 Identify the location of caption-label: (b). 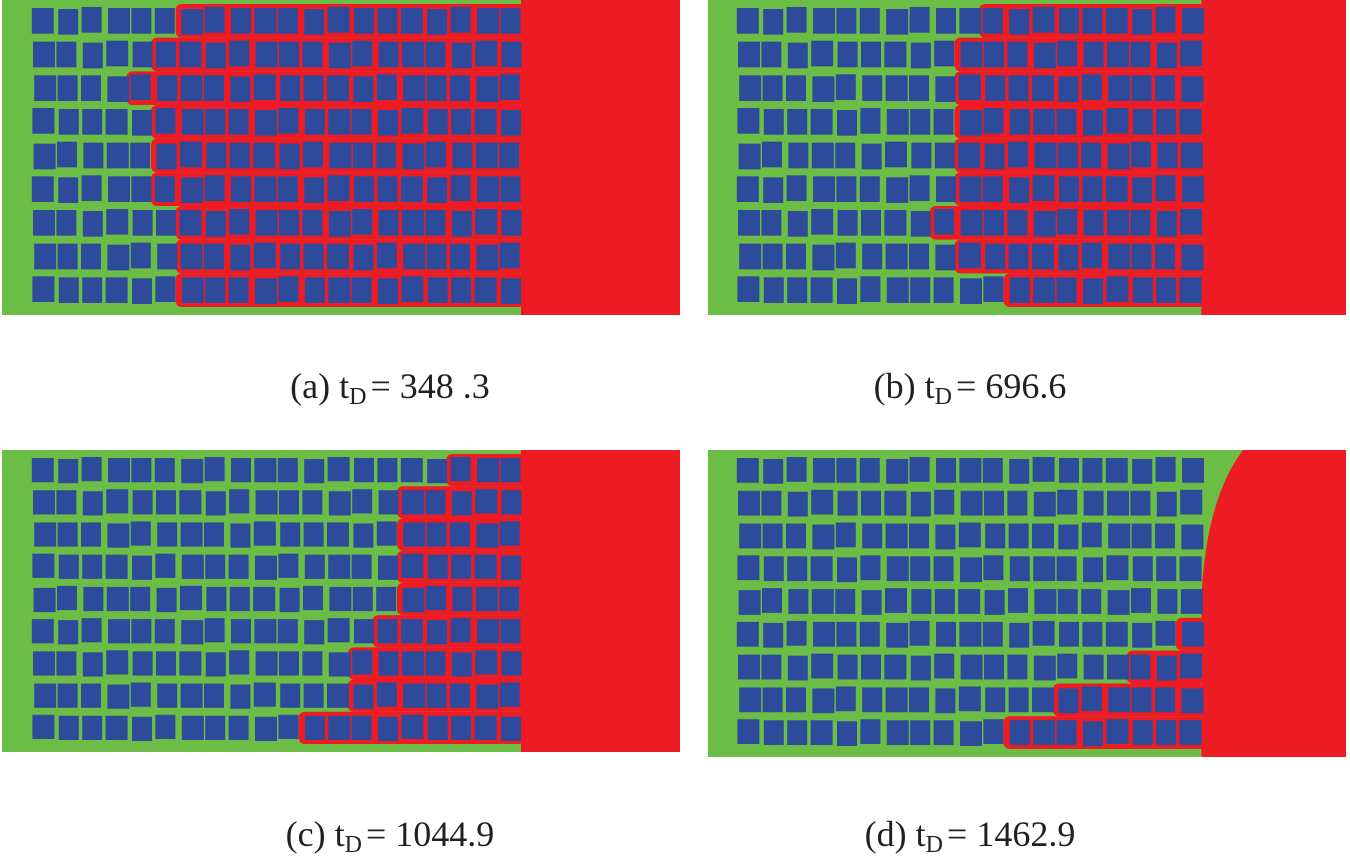
(895, 386).